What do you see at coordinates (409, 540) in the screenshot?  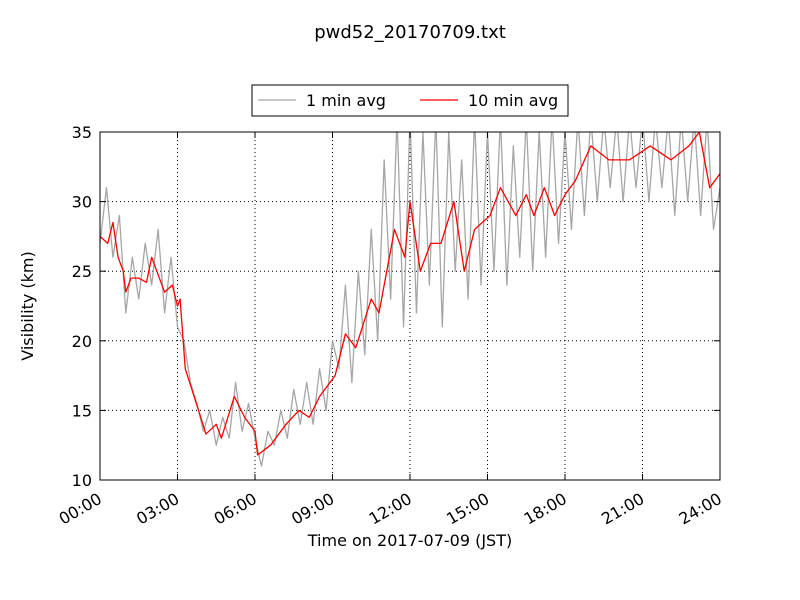 I see `x-axis-label: Time on 2017-07-09 (JST)` at bounding box center [409, 540].